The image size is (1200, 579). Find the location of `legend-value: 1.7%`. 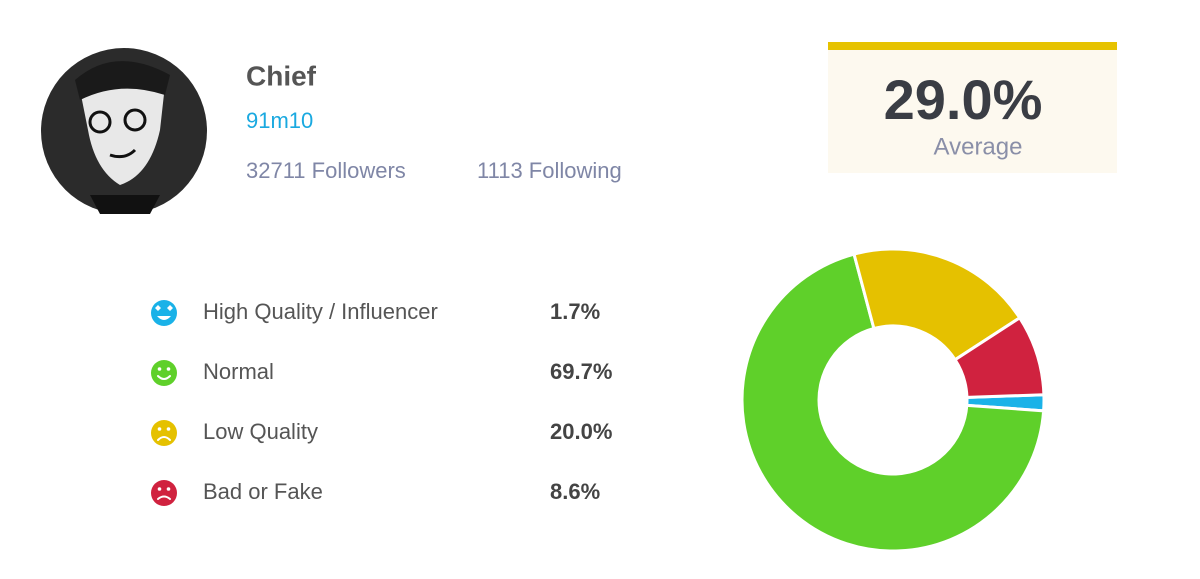

legend-value: 1.7% is located at coordinates (575, 311).